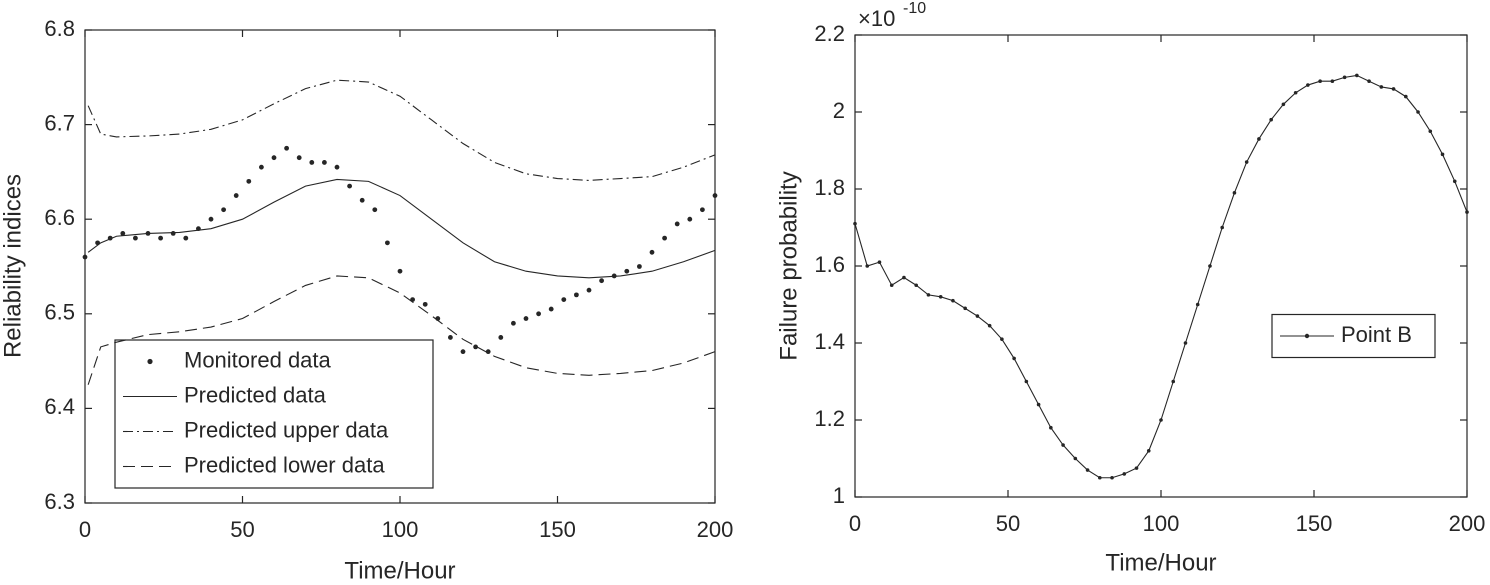 This screenshot has width=1490, height=585. I want to click on y-tick-label: 1.8, so click(829, 187).